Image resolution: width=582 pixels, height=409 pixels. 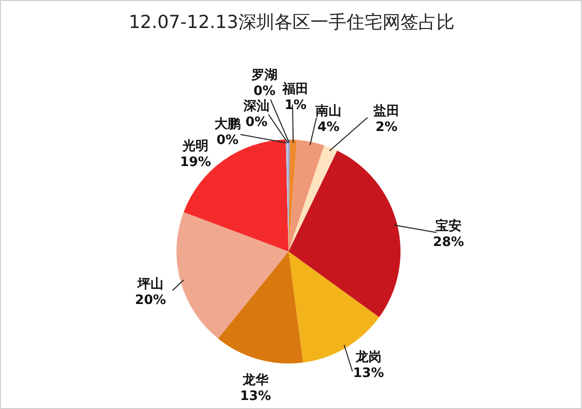 What do you see at coordinates (291, 22) in the screenshot?
I see `chart-title: 12.07-12.13深圳各区一手住宅网签占比` at bounding box center [291, 22].